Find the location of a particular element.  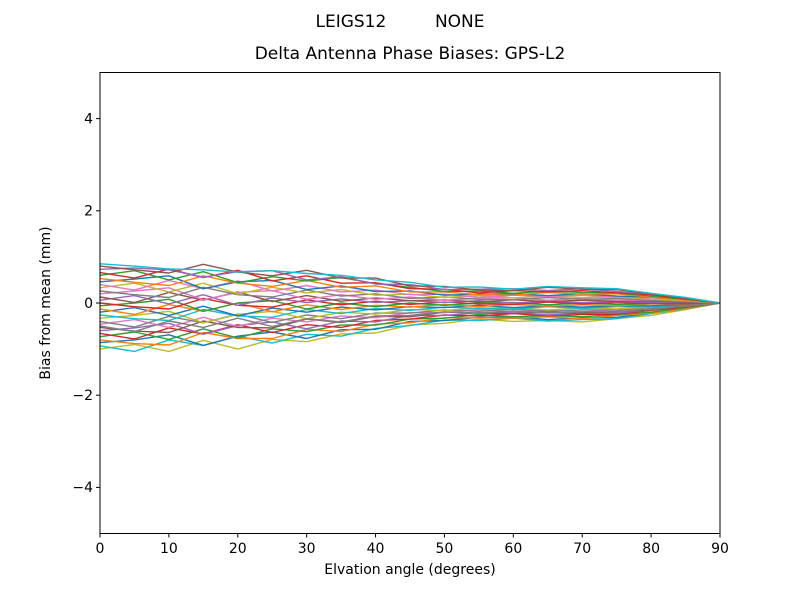

y-tick-label: 4 is located at coordinates (88, 119).